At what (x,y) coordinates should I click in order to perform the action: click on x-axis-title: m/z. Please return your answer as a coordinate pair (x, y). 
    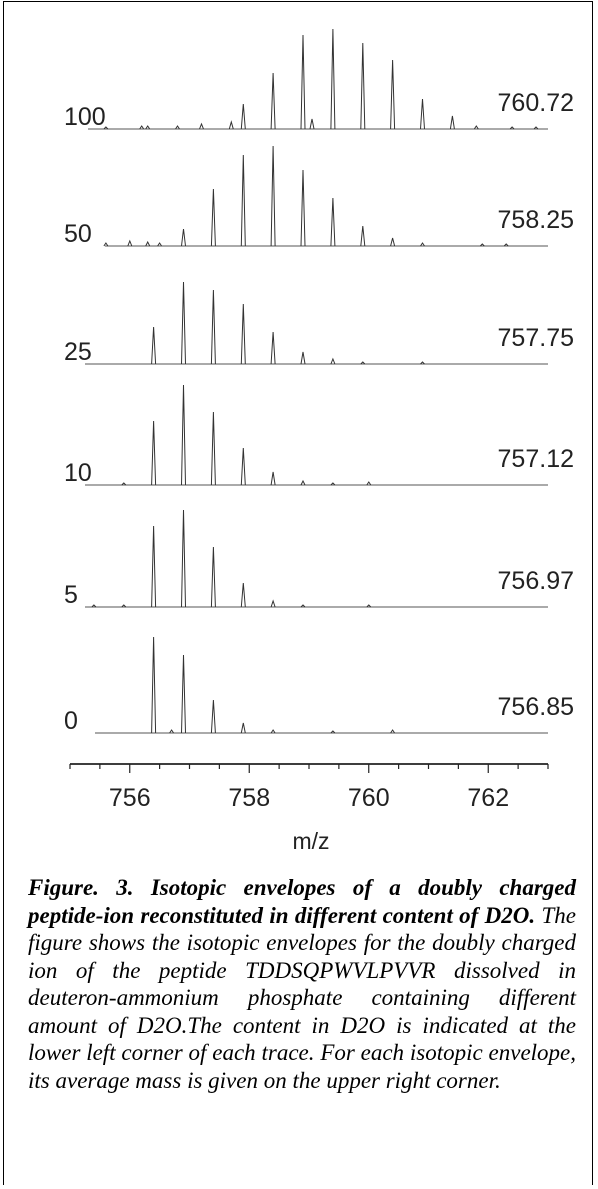
    Looking at the image, I should click on (310, 841).